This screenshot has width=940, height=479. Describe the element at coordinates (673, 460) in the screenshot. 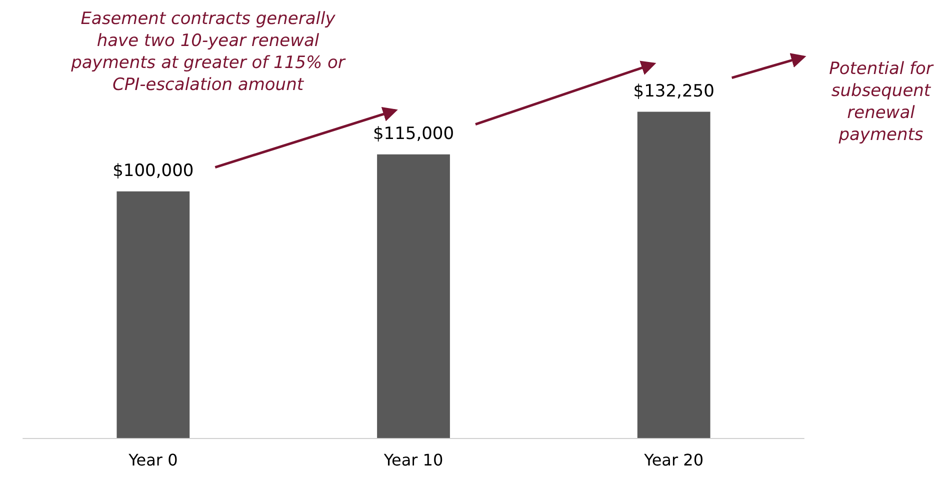

I see `x-tick-label: Year 20` at that location.